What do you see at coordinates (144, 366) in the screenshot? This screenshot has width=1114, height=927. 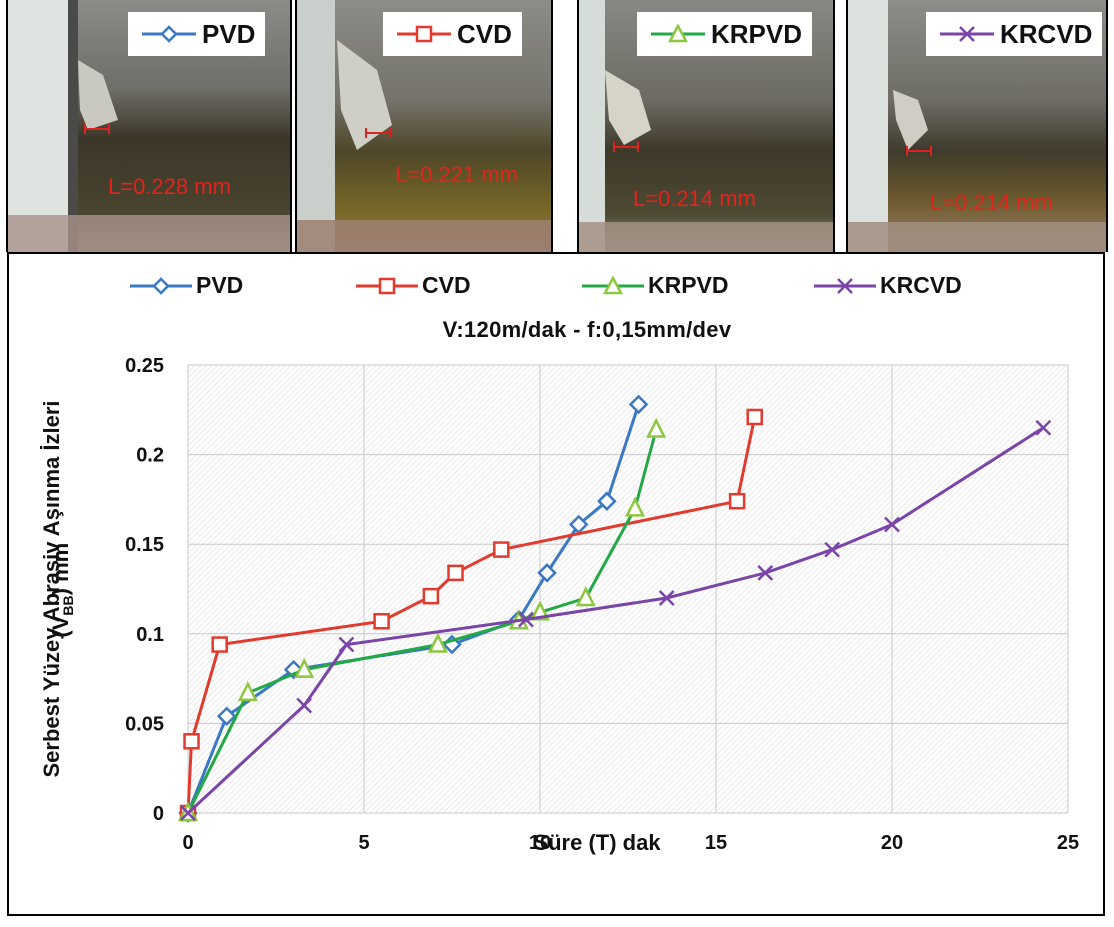 I see `y-tick-label: 0.25` at bounding box center [144, 366].